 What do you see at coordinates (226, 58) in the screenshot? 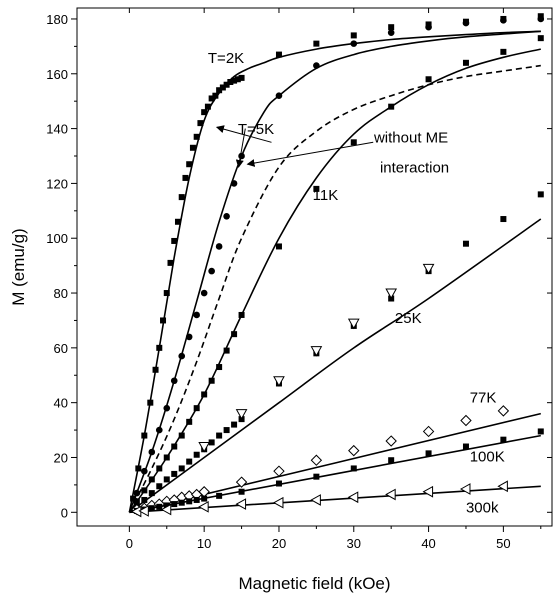
I see `annotation-label: T=2K` at bounding box center [226, 58].